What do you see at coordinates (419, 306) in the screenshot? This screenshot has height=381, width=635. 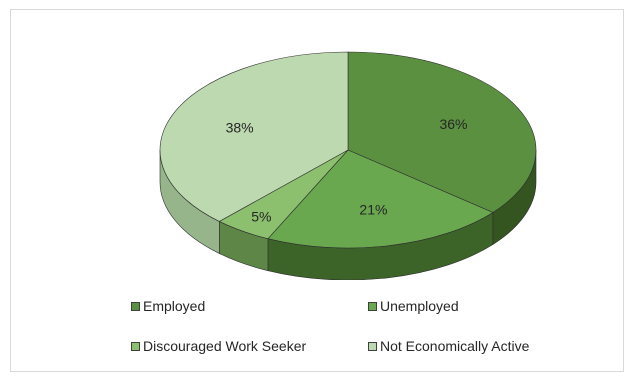 I see `legend-label-unemployed: Unemployed` at bounding box center [419, 306].